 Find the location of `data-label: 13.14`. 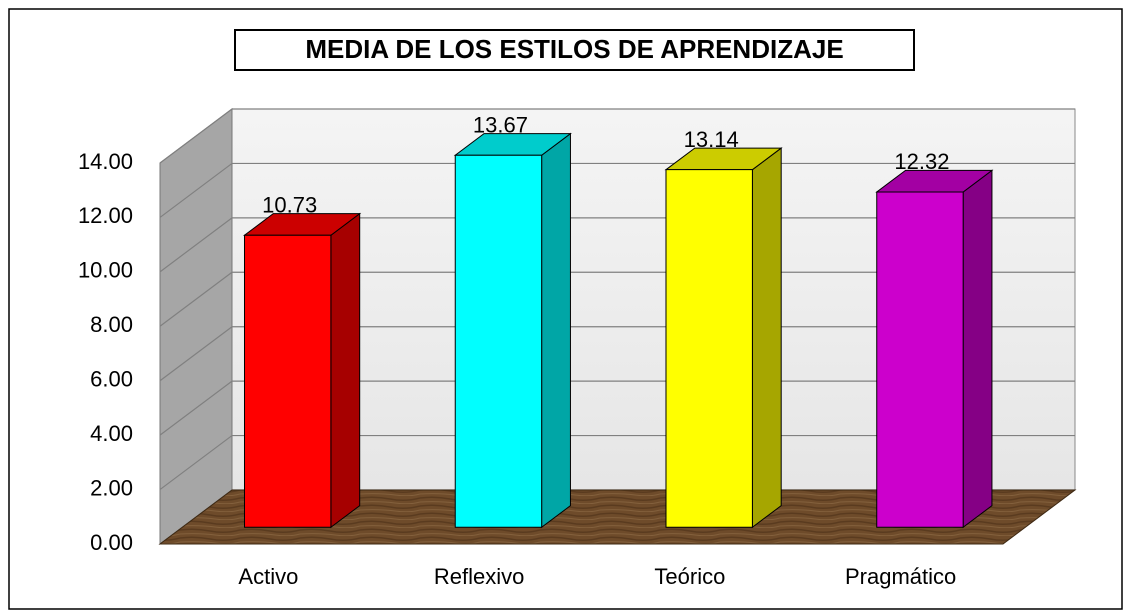

data-label: 13.14 is located at coordinates (711, 139).